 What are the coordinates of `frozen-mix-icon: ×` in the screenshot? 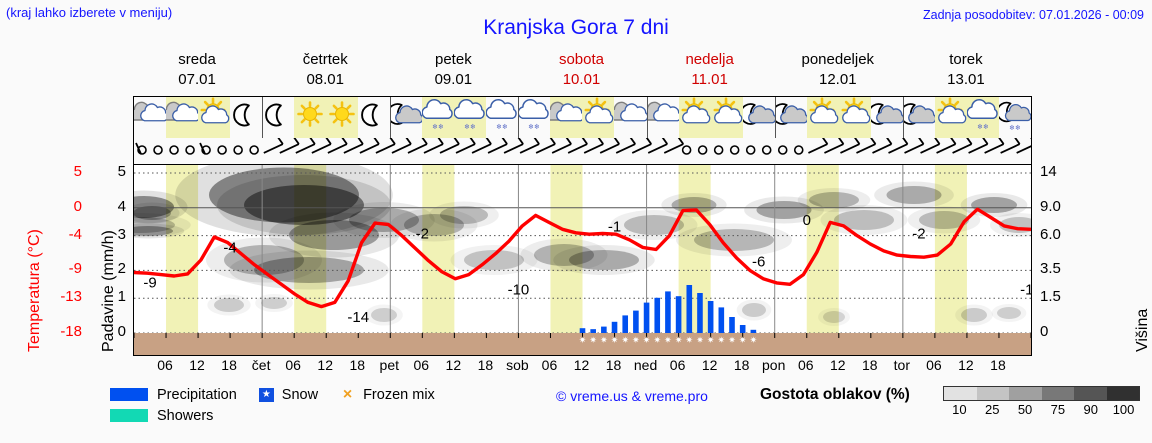 It's located at (347, 394).